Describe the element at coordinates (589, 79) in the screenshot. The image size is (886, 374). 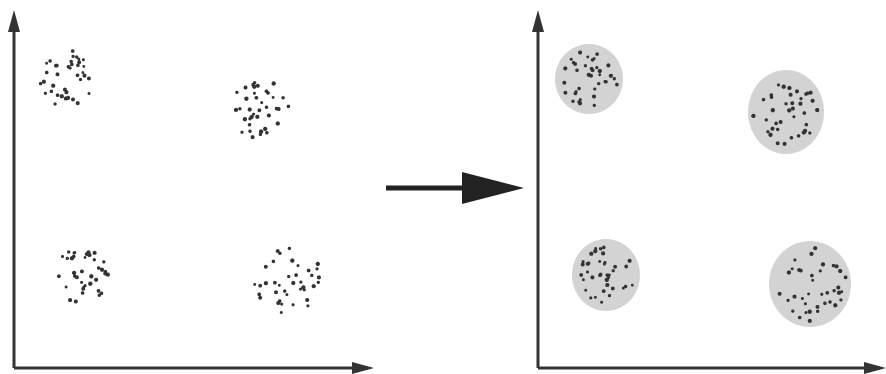
I see `cluster-boundary` at that location.